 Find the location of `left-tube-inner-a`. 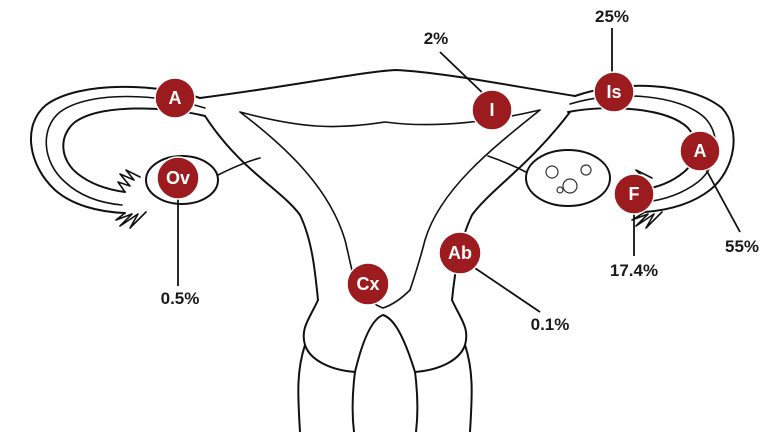

left-tube-inner-a is located at coordinates (125, 150).